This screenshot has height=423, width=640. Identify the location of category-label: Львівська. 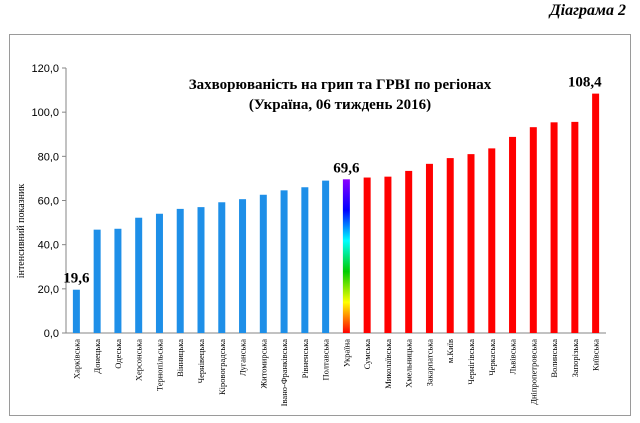
(513, 357).